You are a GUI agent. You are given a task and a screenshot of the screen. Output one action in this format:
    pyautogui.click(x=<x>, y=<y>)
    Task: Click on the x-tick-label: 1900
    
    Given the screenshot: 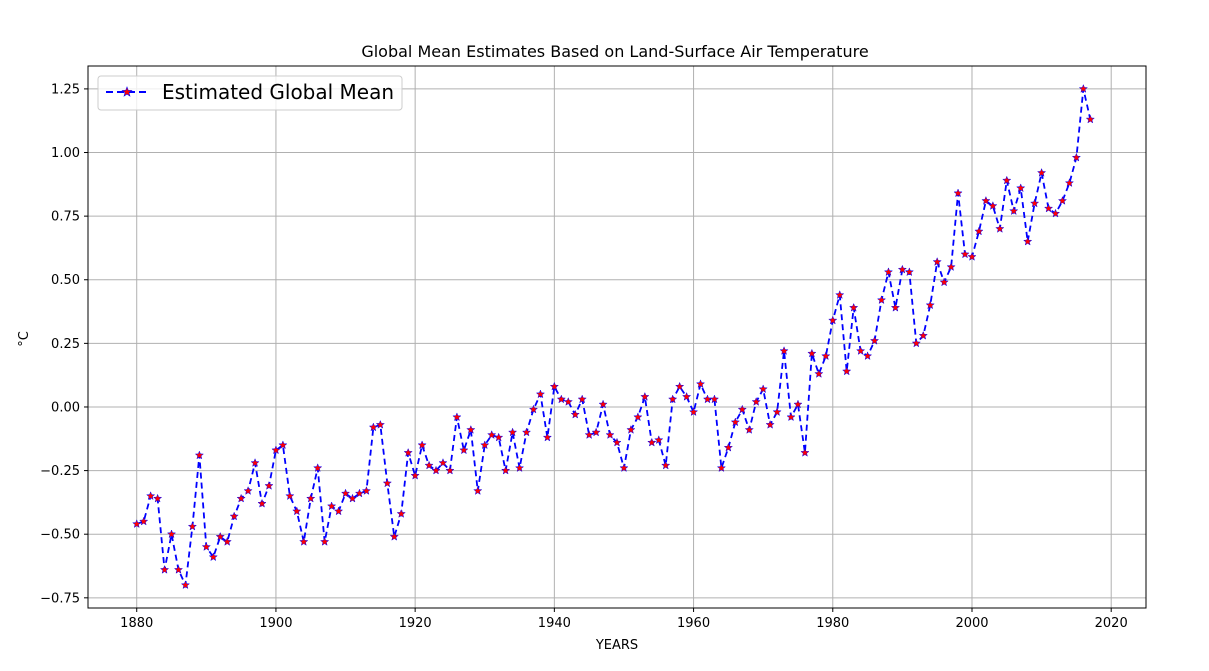 What is the action you would take?
    pyautogui.click(x=275, y=623)
    